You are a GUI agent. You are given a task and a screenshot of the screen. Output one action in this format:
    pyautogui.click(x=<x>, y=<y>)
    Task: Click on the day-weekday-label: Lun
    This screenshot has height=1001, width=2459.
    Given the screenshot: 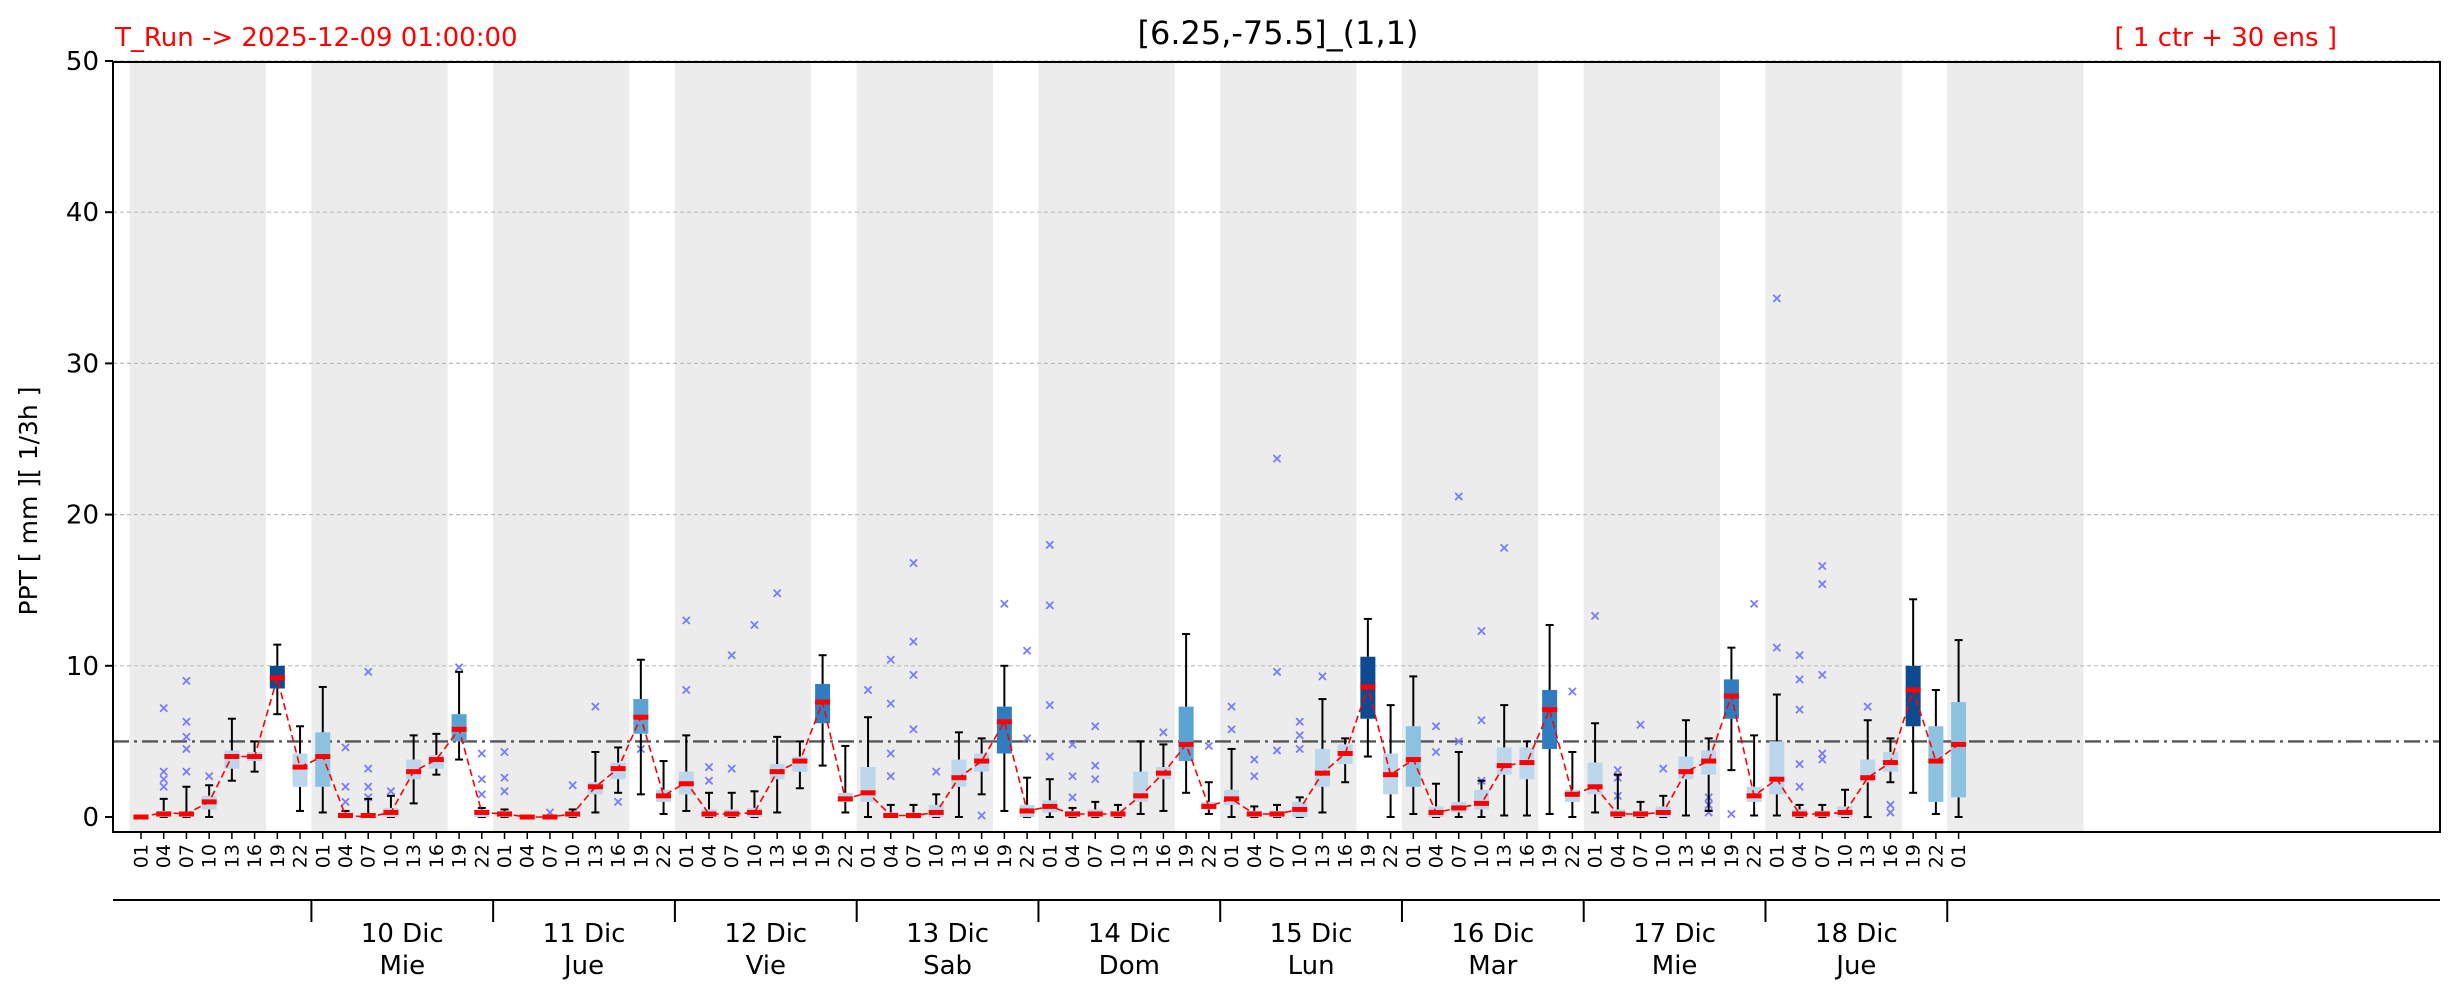 What is the action you would take?
    pyautogui.click(x=1311, y=966)
    